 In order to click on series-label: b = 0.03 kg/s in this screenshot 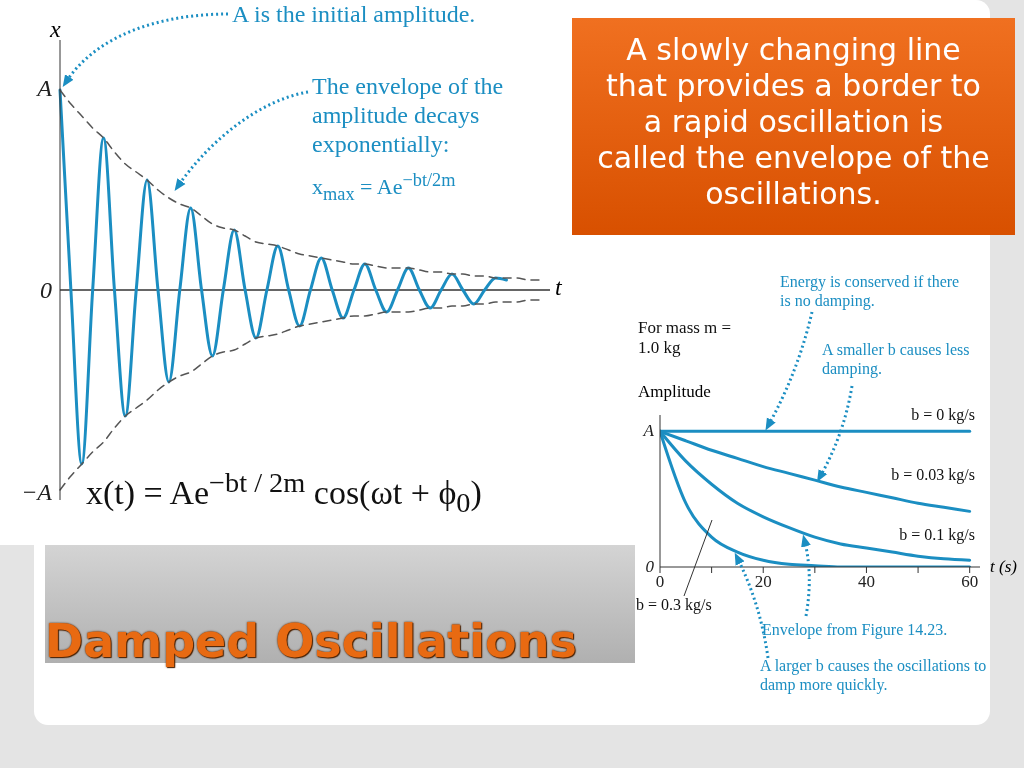, I will do `click(933, 475)`.